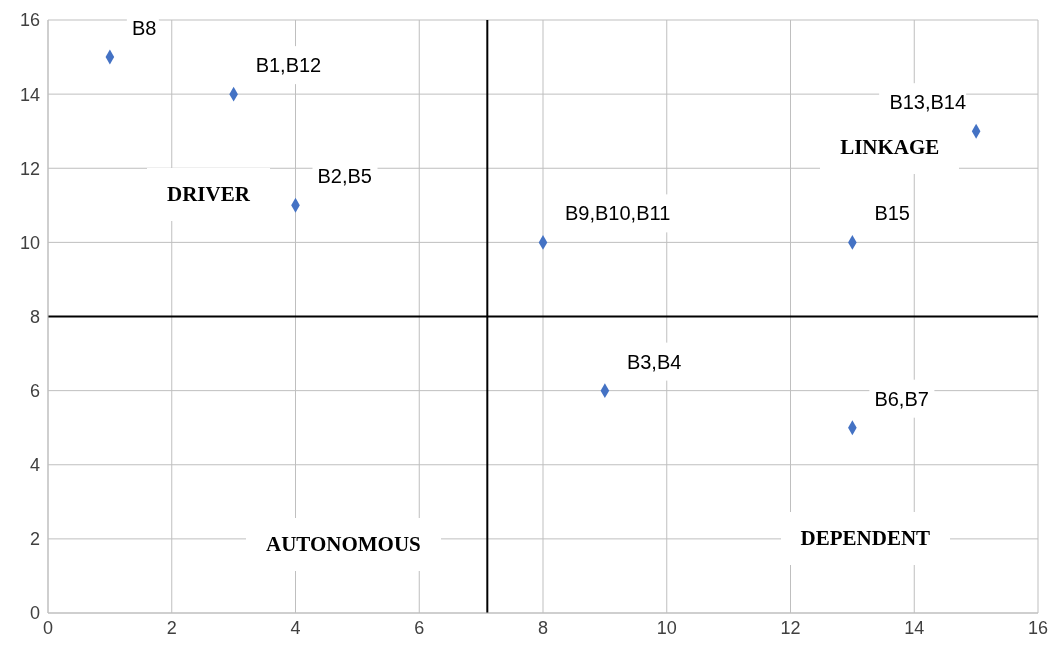 The width and height of the screenshot is (1057, 655). What do you see at coordinates (928, 102) in the screenshot?
I see `annotation: B13,B14` at bounding box center [928, 102].